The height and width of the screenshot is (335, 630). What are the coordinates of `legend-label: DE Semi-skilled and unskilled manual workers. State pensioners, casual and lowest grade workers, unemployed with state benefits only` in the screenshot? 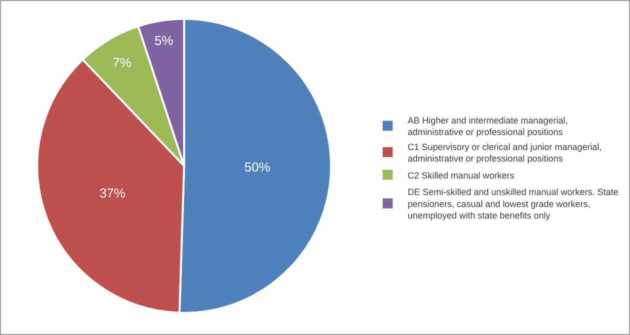 It's located at (513, 204).